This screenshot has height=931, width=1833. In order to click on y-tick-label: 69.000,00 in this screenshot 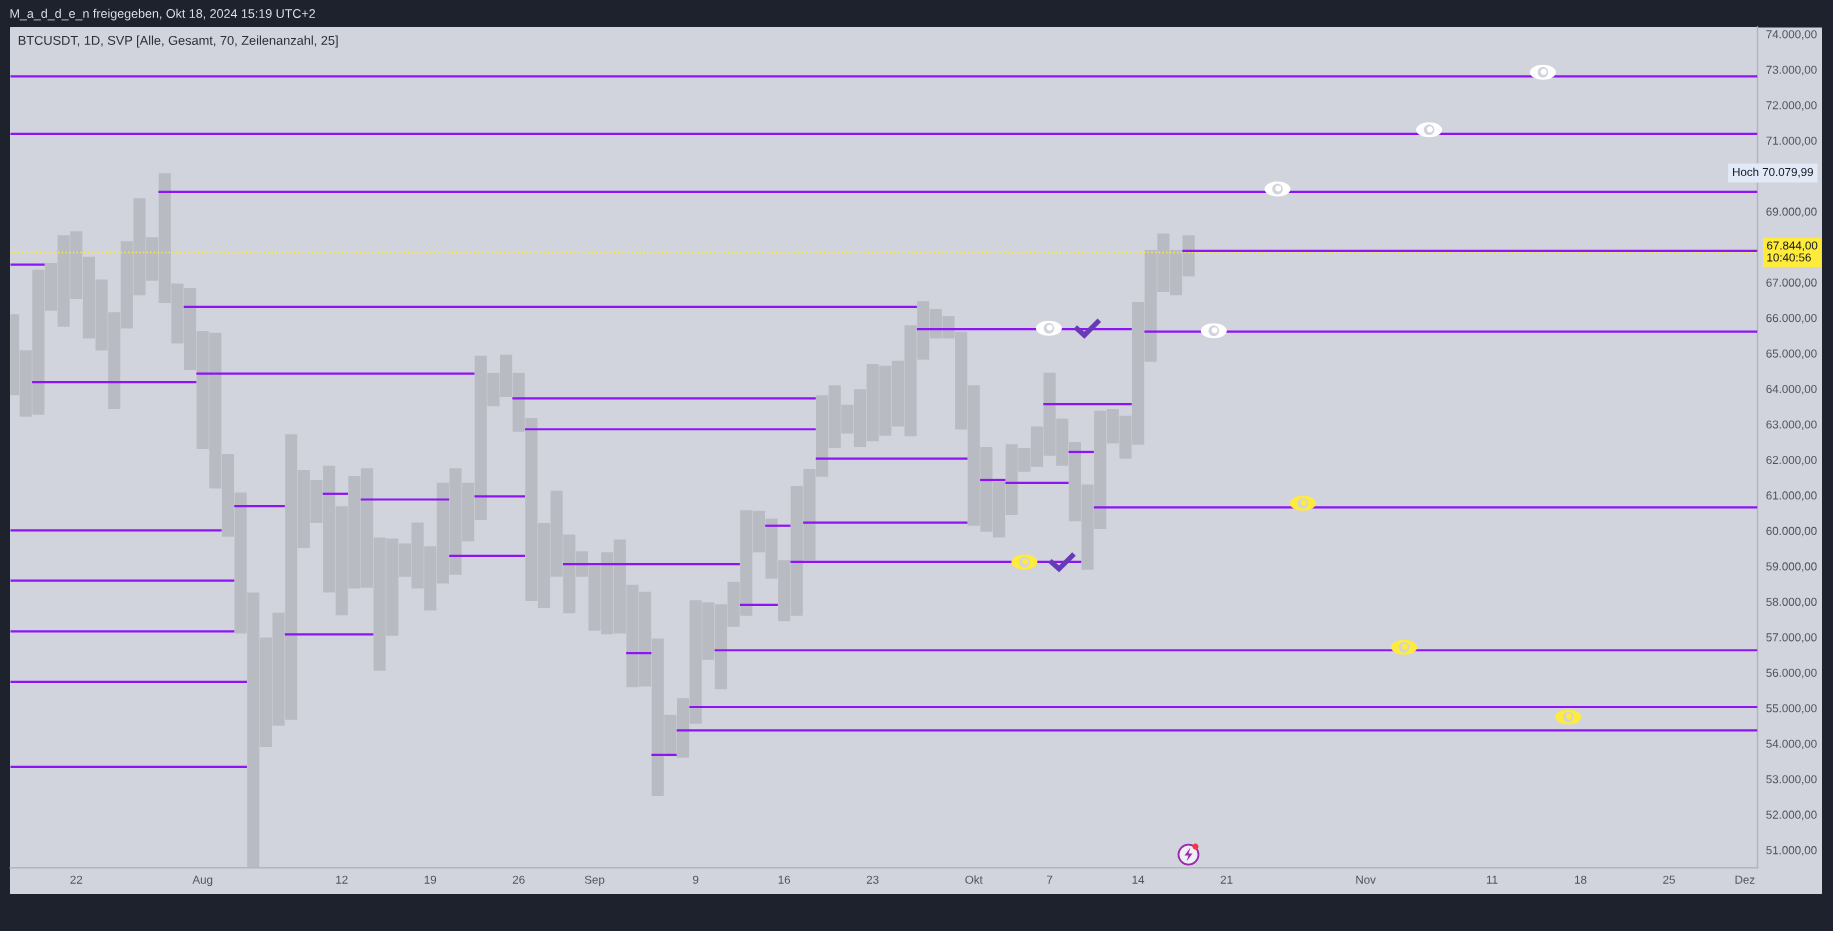, I will do `click(1791, 212)`.